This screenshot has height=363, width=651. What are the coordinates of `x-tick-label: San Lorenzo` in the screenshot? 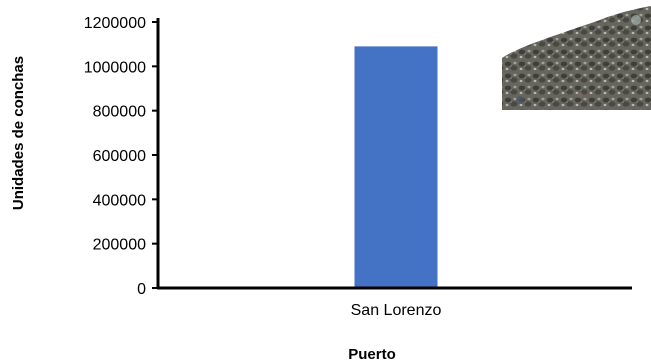 It's located at (396, 310).